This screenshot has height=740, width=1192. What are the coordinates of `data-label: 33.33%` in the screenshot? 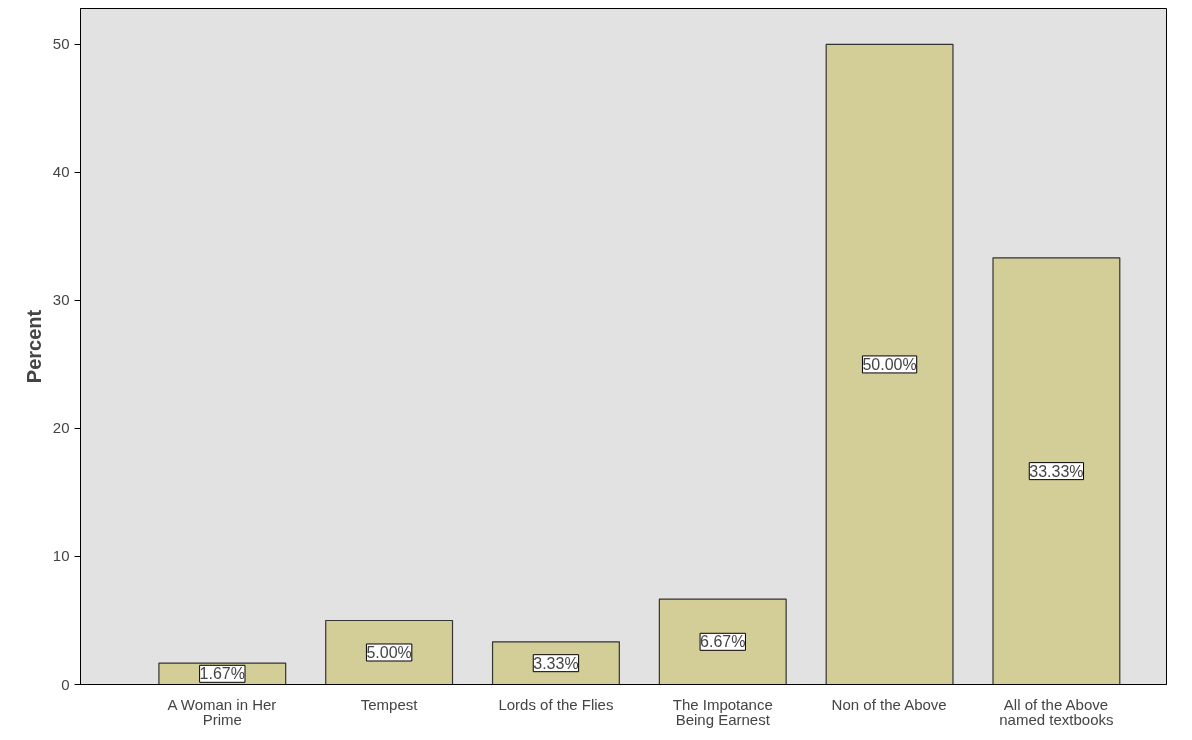 It's located at (1056, 471).